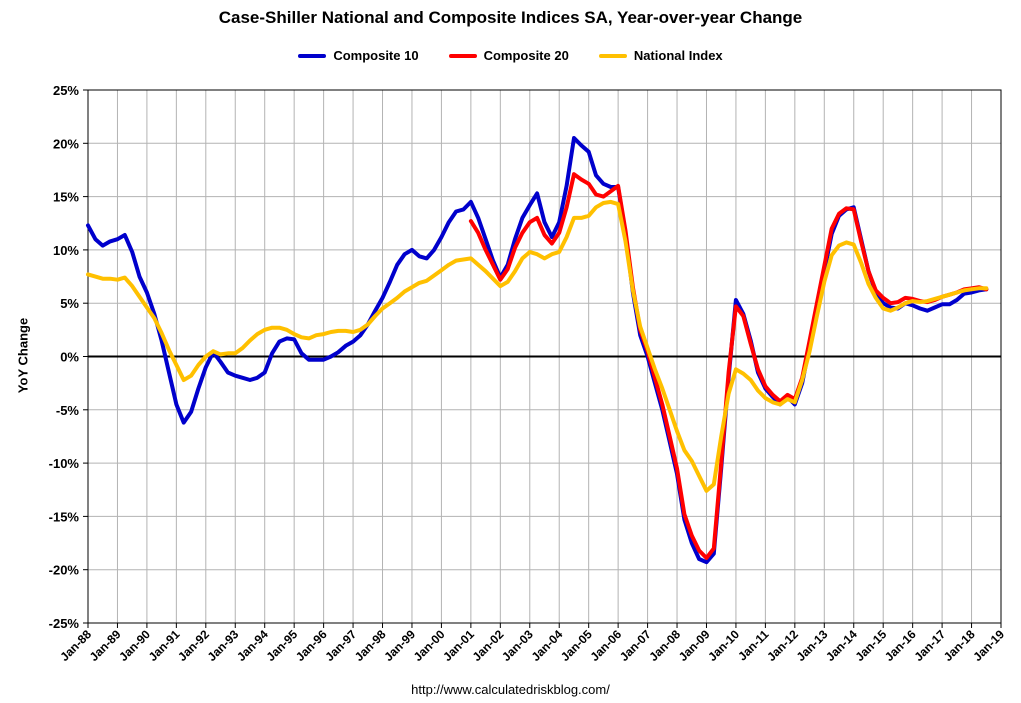  I want to click on svg-text: 15%, so click(66, 197).